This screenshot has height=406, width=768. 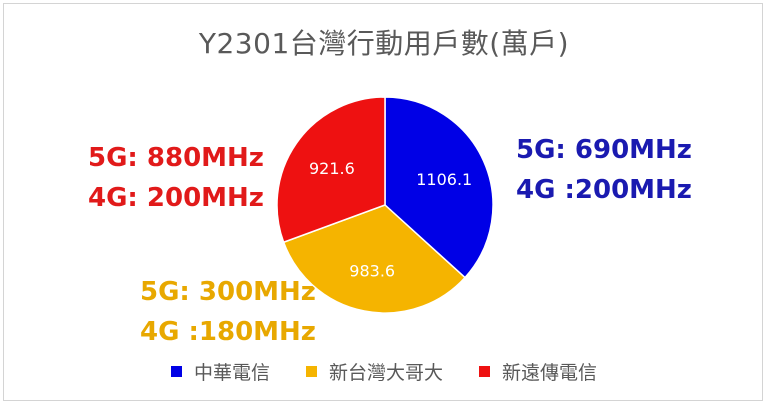 What do you see at coordinates (604, 170) in the screenshot?
I see `blue-spectrum-annotation: 5G: 690MHz 4G :200MHz` at bounding box center [604, 170].